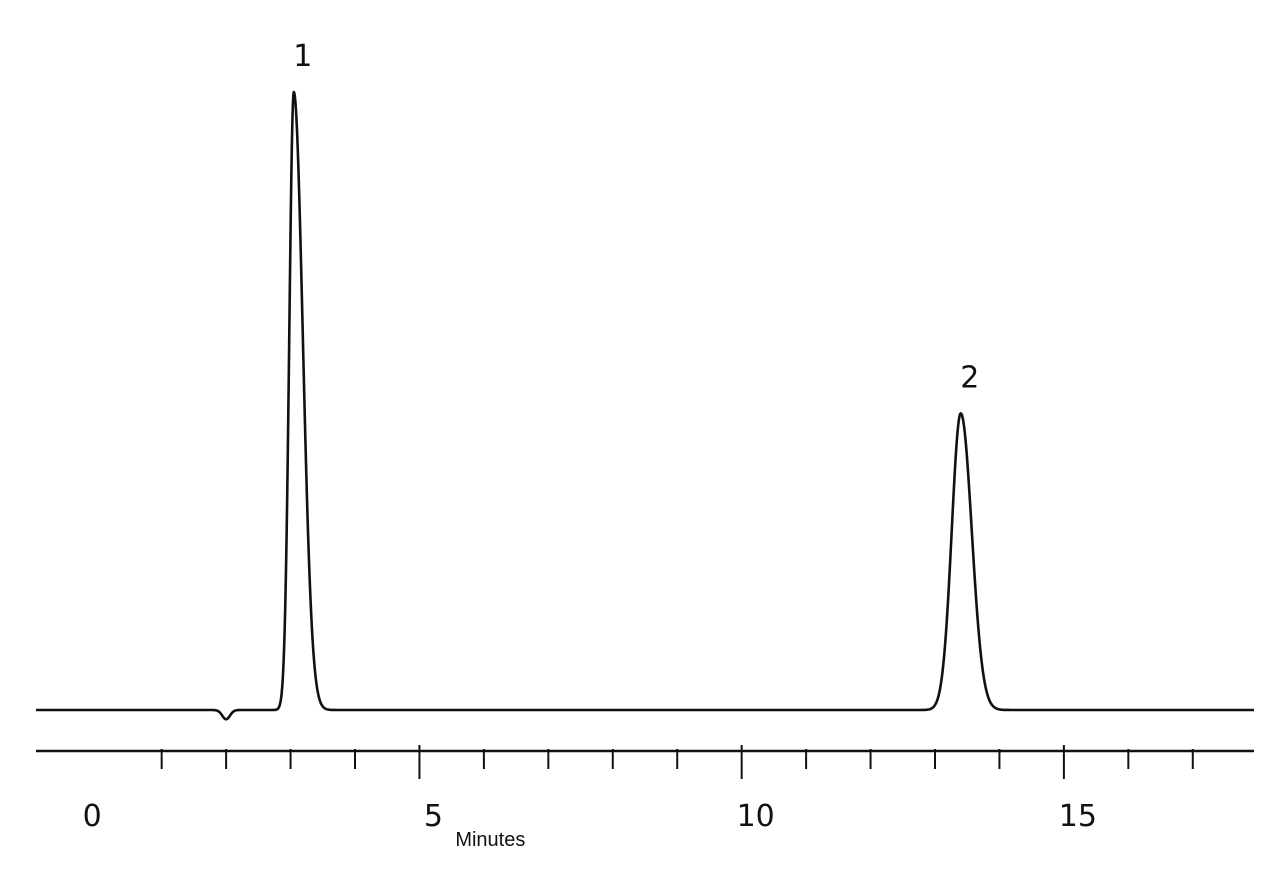  What do you see at coordinates (590, 816) in the screenshot?
I see `x-axis-tick-labels: 0 5 10 15` at bounding box center [590, 816].